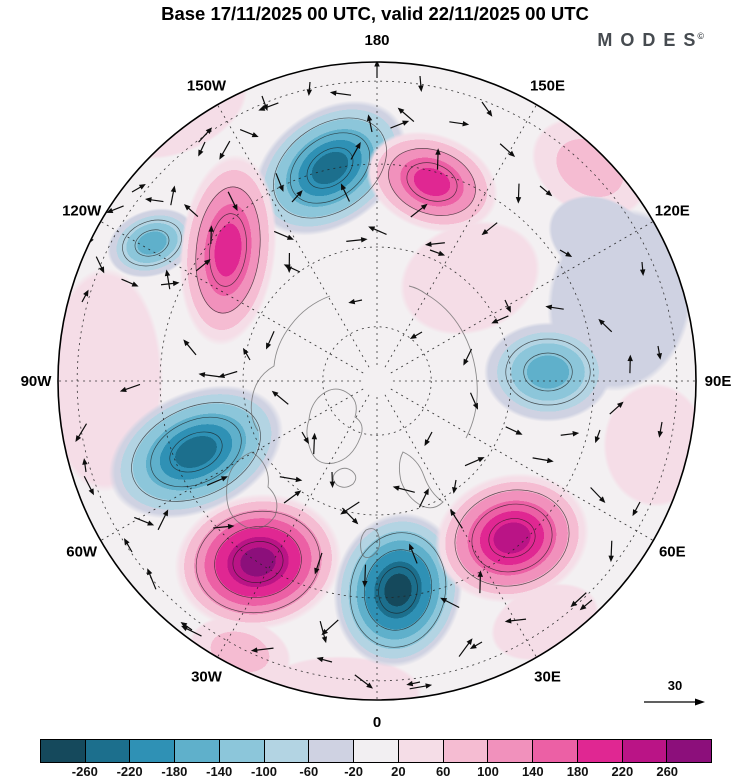  I want to click on colorbar-tick-label: -60, so click(309, 771).